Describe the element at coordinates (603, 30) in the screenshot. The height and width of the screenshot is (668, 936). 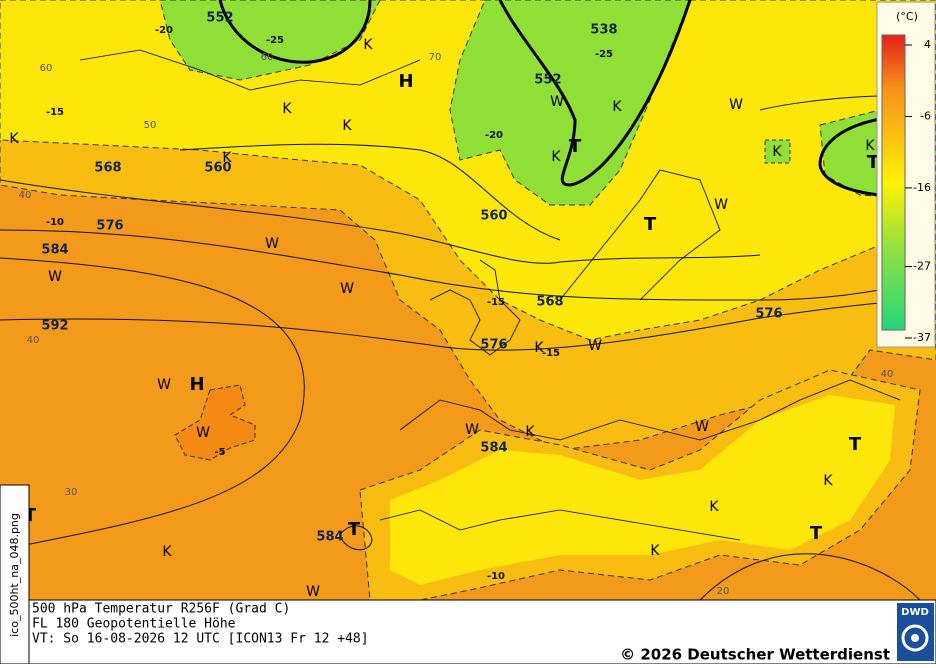
I see `map-label: 538` at that location.